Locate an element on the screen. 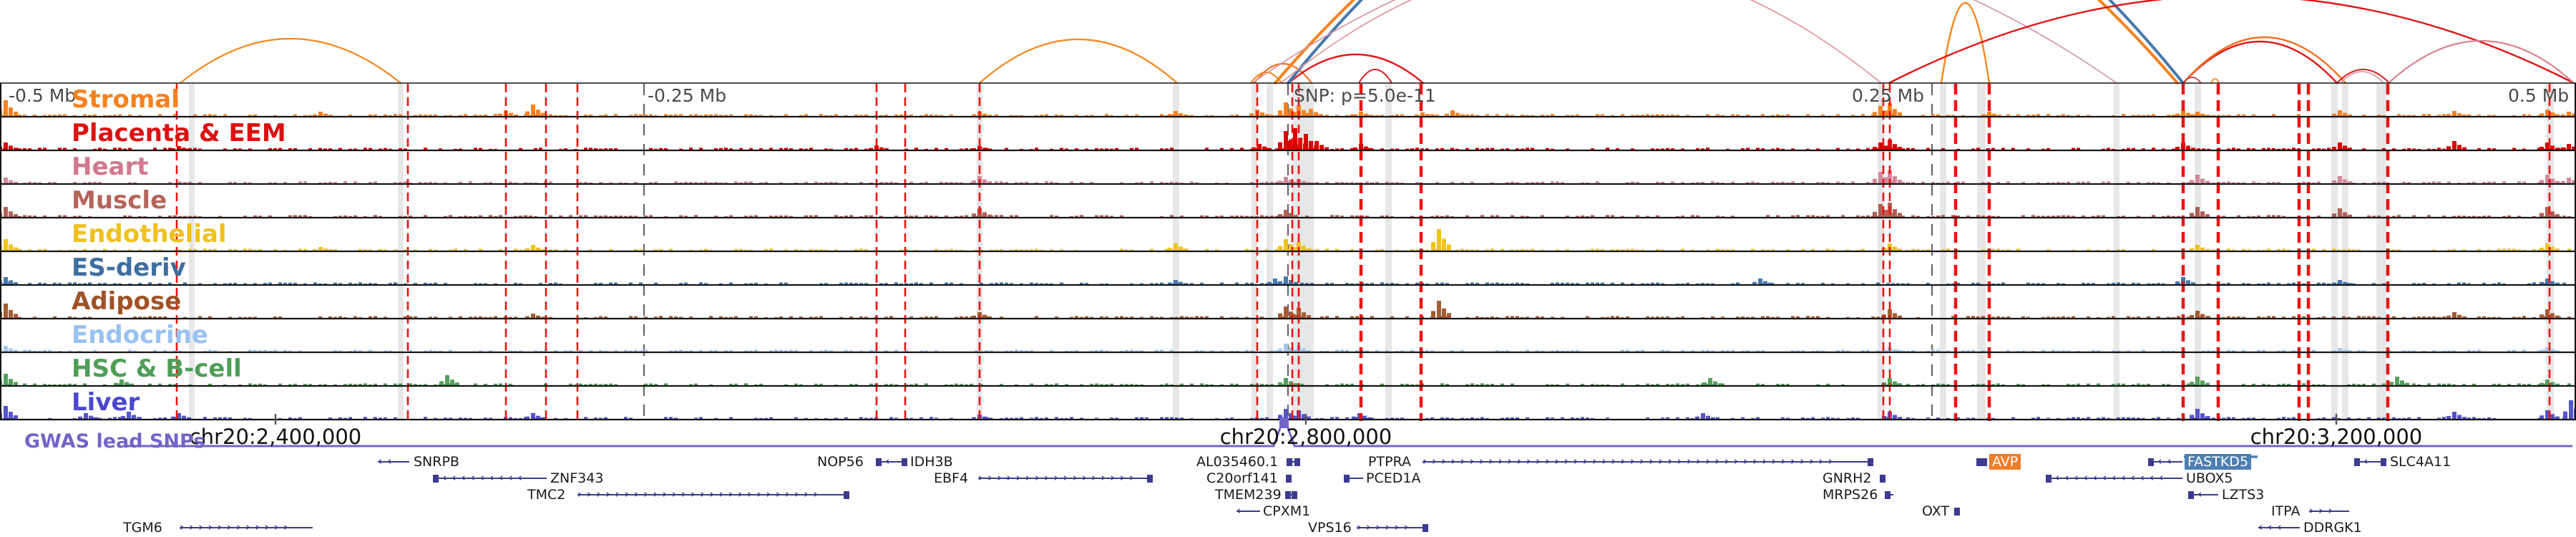 This screenshot has height=537, width=2576. gene-pced1a-body: ‹ is located at coordinates (1353, 478).